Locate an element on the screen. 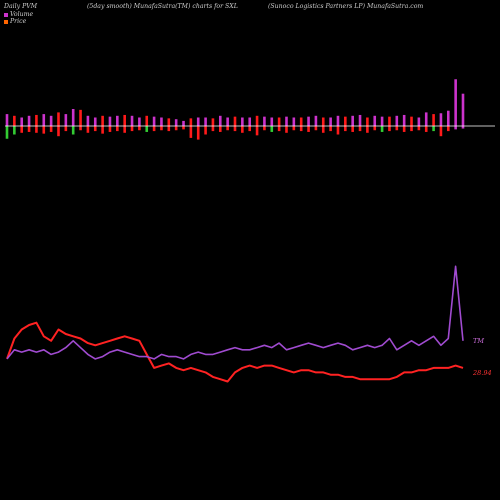 The height and width of the screenshot is (500, 500). price-end-label: 28.94 is located at coordinates (482, 373).